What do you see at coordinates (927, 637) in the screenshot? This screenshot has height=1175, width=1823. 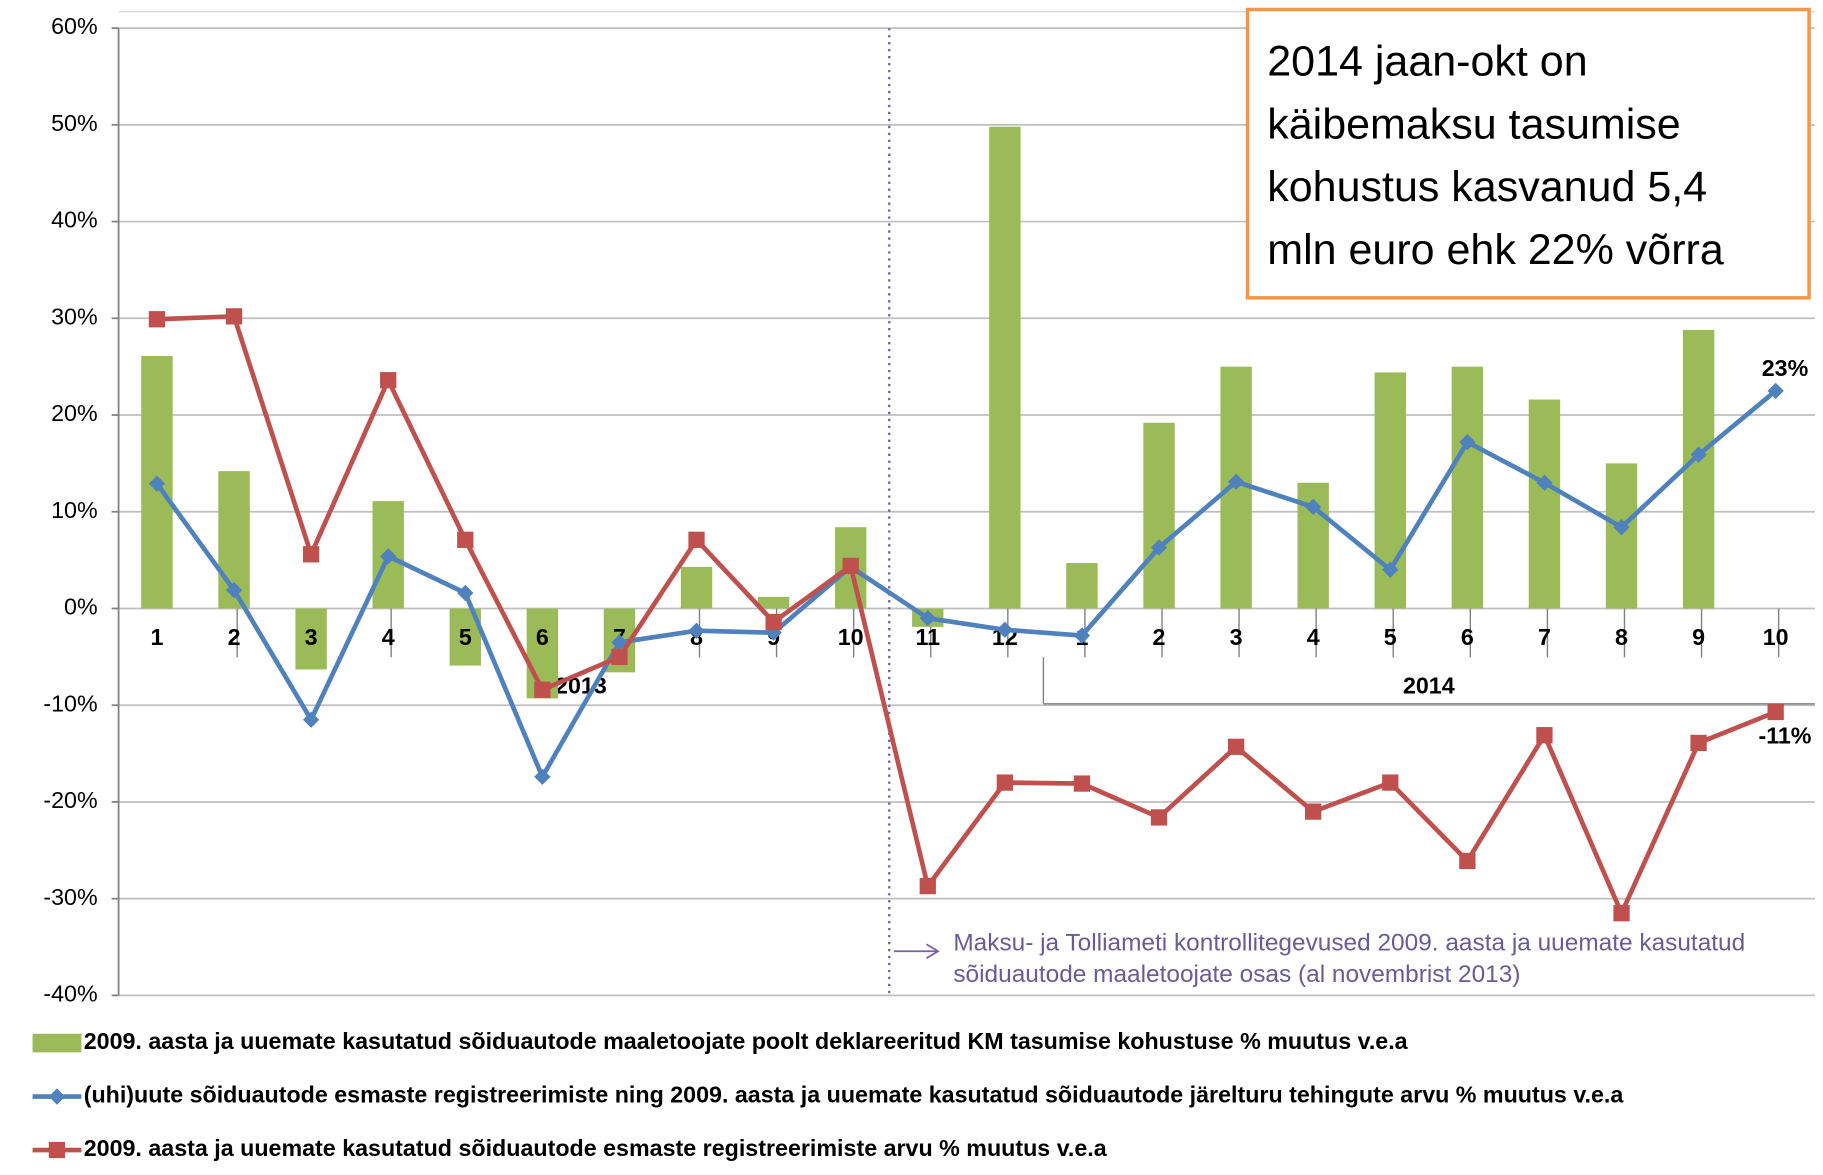 I see `x-tick-label: 11` at bounding box center [927, 637].